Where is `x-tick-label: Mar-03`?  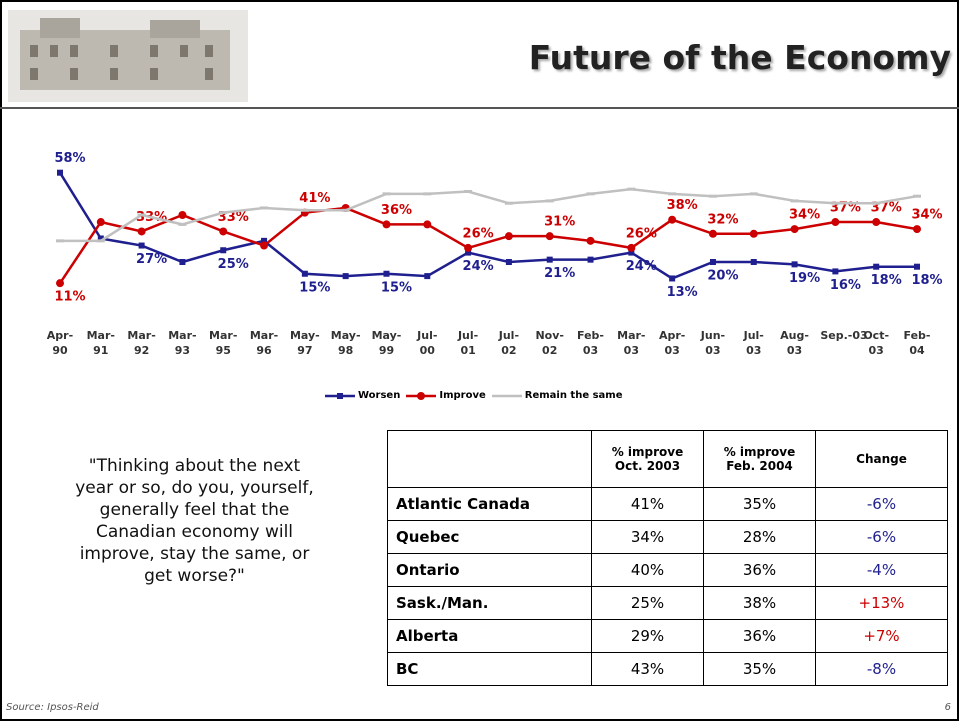
x-tick-label: Mar-03 is located at coordinates (631, 343).